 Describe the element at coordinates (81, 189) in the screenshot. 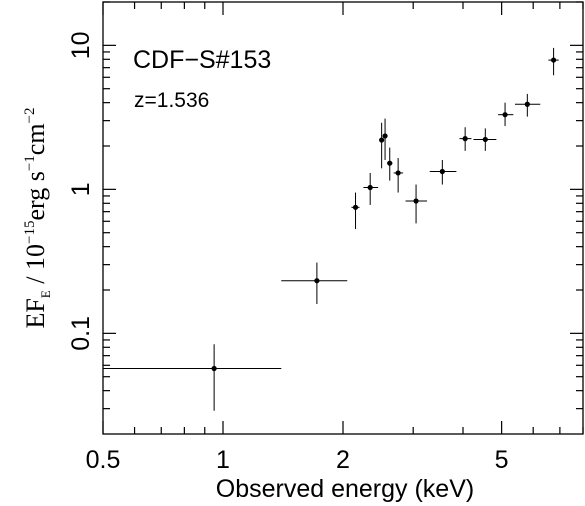

I see `y-tick-label: 1` at that location.